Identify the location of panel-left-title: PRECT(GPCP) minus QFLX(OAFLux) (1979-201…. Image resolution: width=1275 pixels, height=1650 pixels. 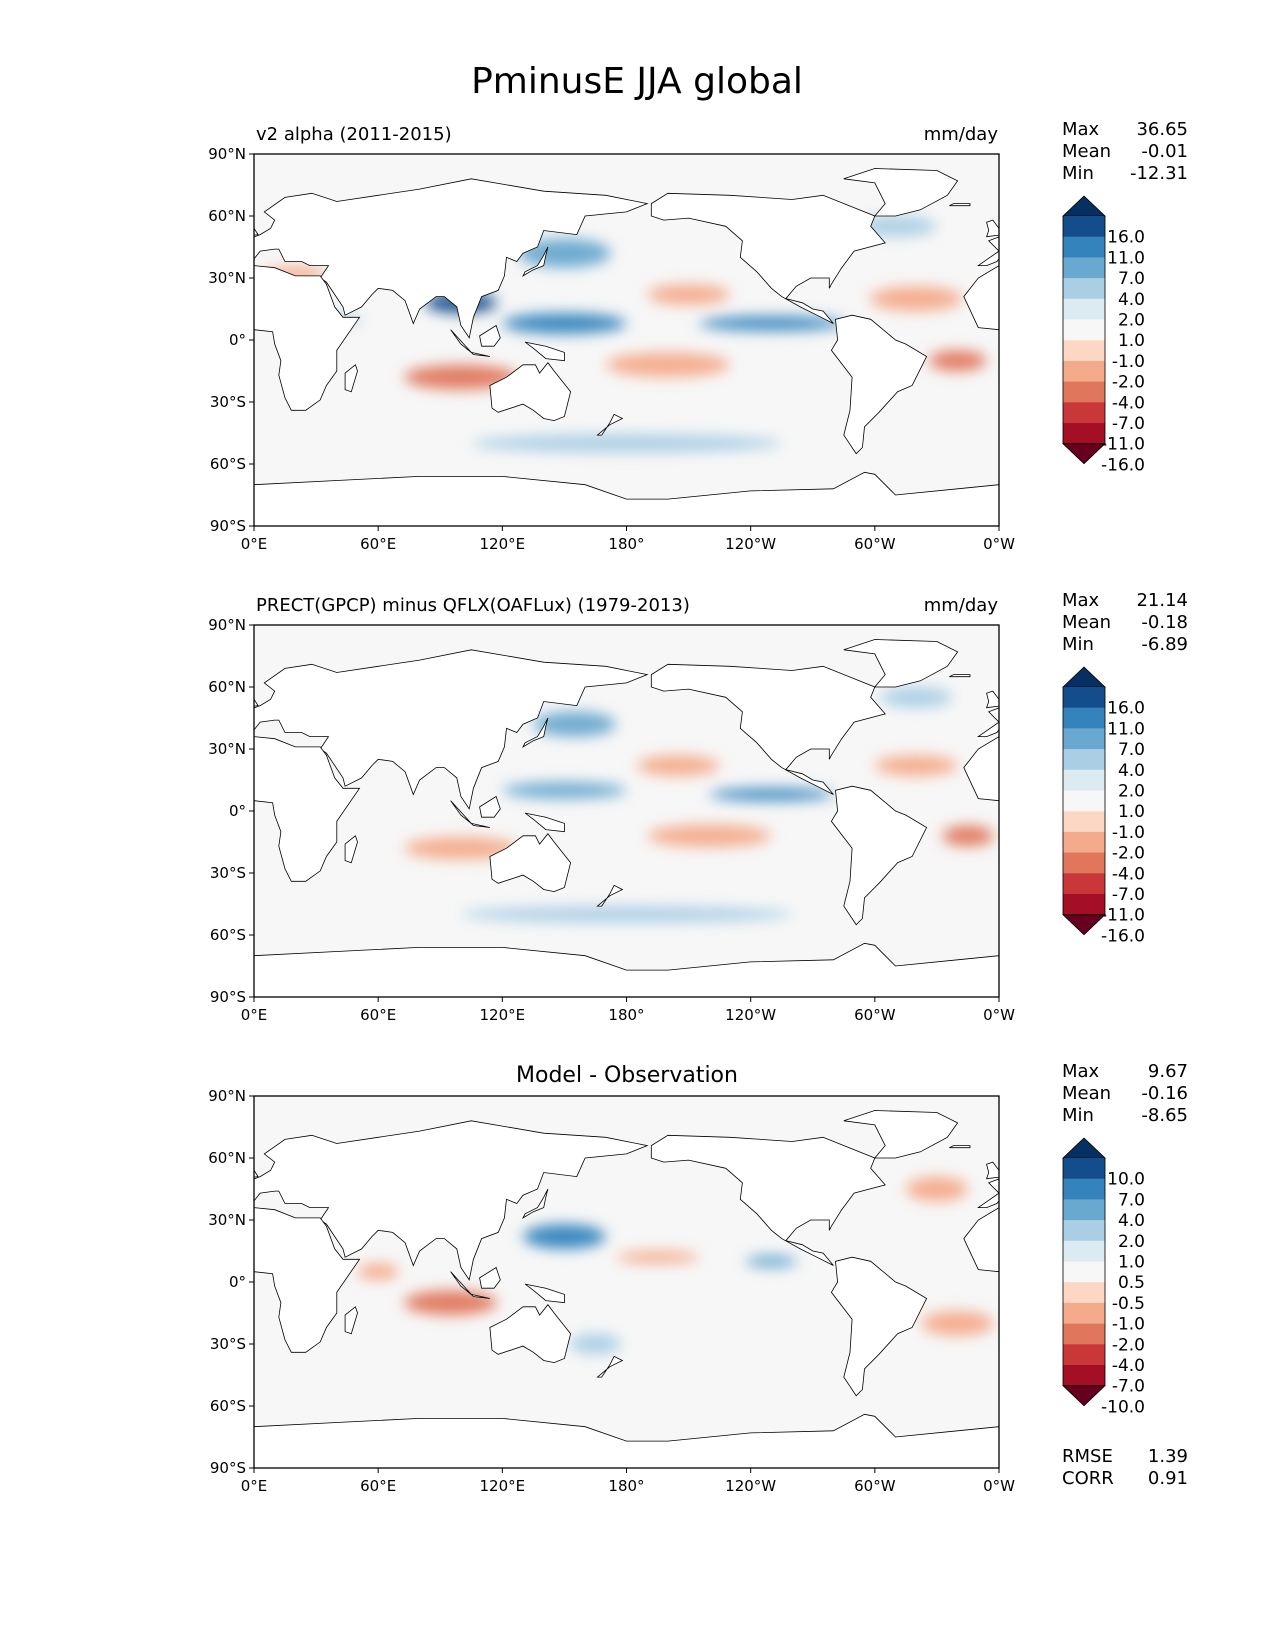
(473, 605).